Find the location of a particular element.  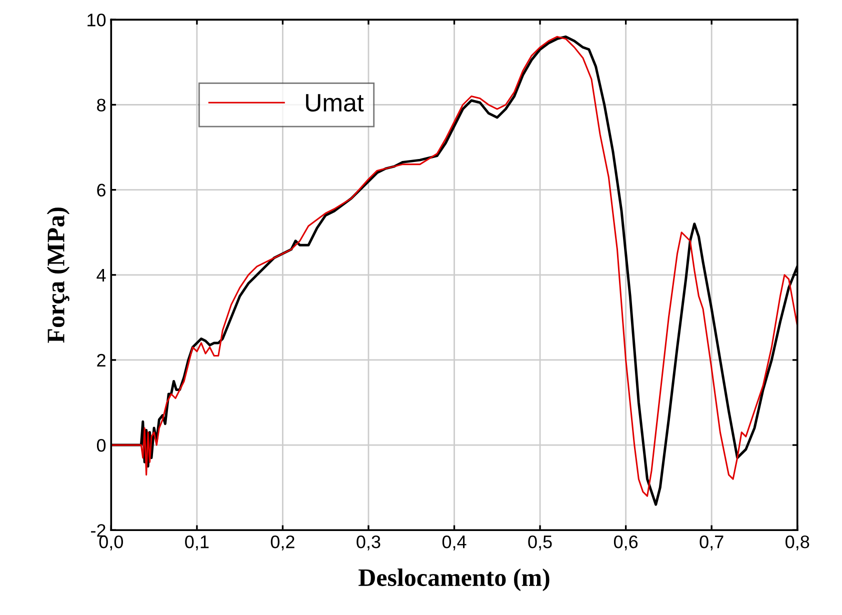

x-tick-label: 0,7 is located at coordinates (712, 542).